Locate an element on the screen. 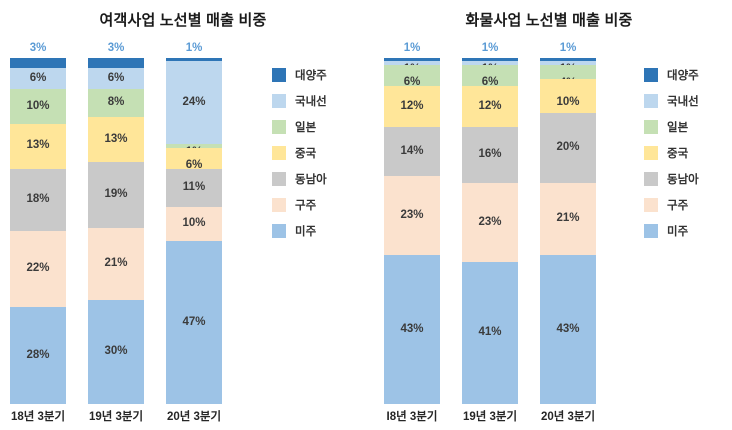 This screenshot has height=430, width=732. bar-segment-label: 8% is located at coordinates (116, 102).